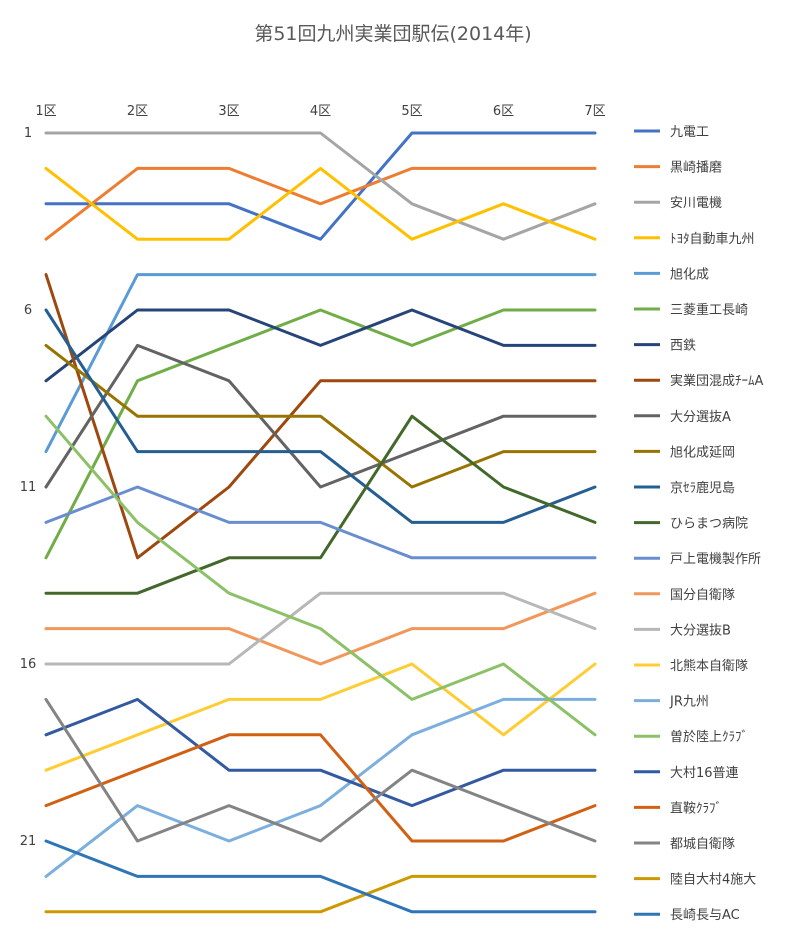 This screenshot has height=952, width=788. Describe the element at coordinates (700, 417) in the screenshot. I see `legend-label: 大分選抜A` at that location.